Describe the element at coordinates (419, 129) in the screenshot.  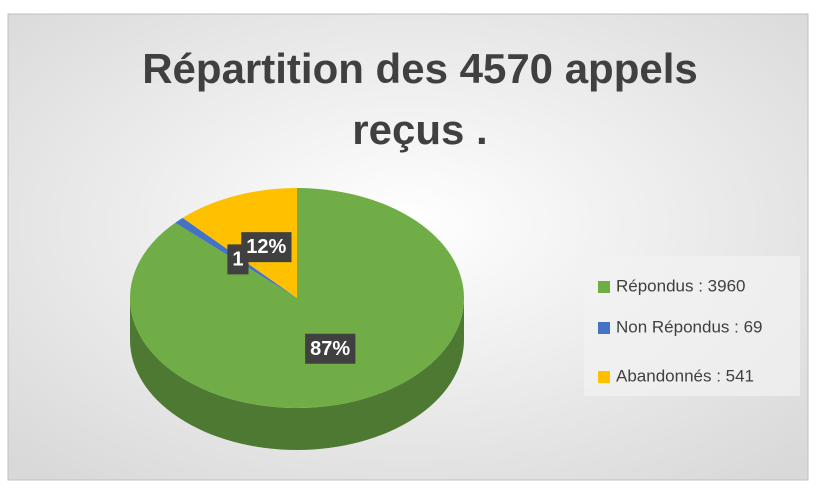
I see `chart-title: reçus .` at that location.